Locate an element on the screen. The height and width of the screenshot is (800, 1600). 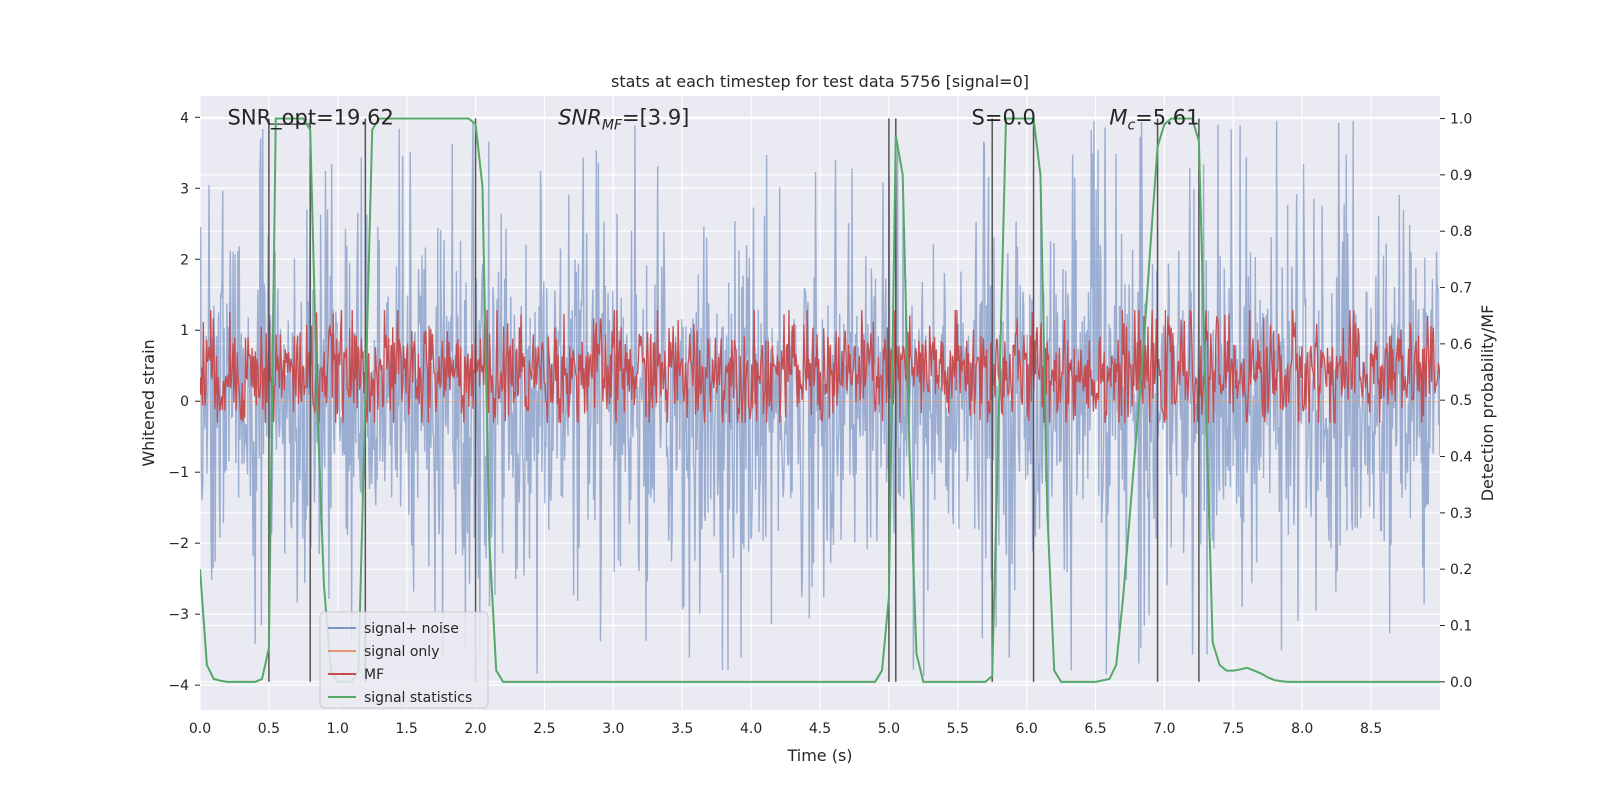
annotation-subscript: c is located at coordinates (1131, 125).